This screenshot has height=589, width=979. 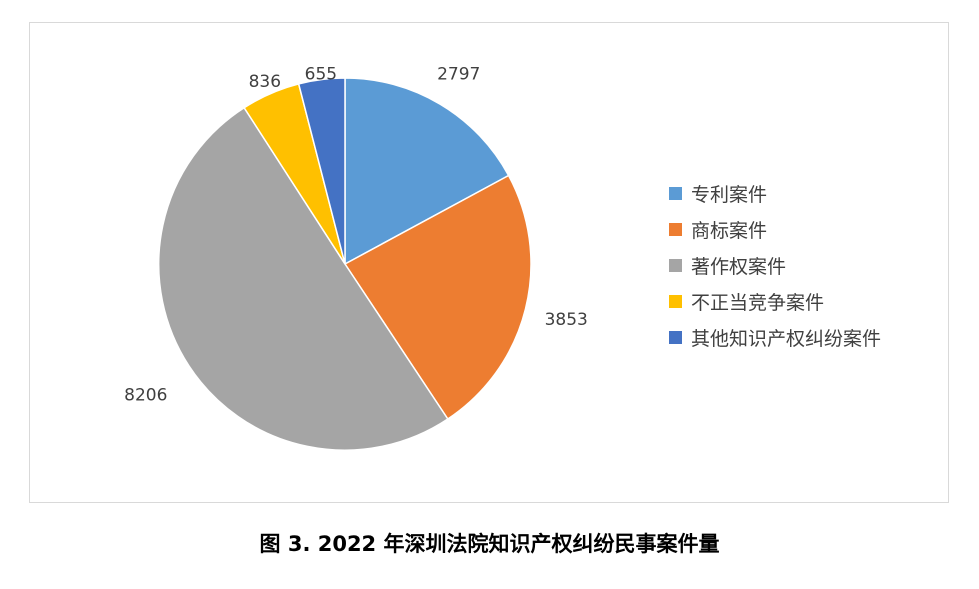 I want to click on legend-item-unfair-competition: 不正当竞争案件, so click(x=775, y=301).